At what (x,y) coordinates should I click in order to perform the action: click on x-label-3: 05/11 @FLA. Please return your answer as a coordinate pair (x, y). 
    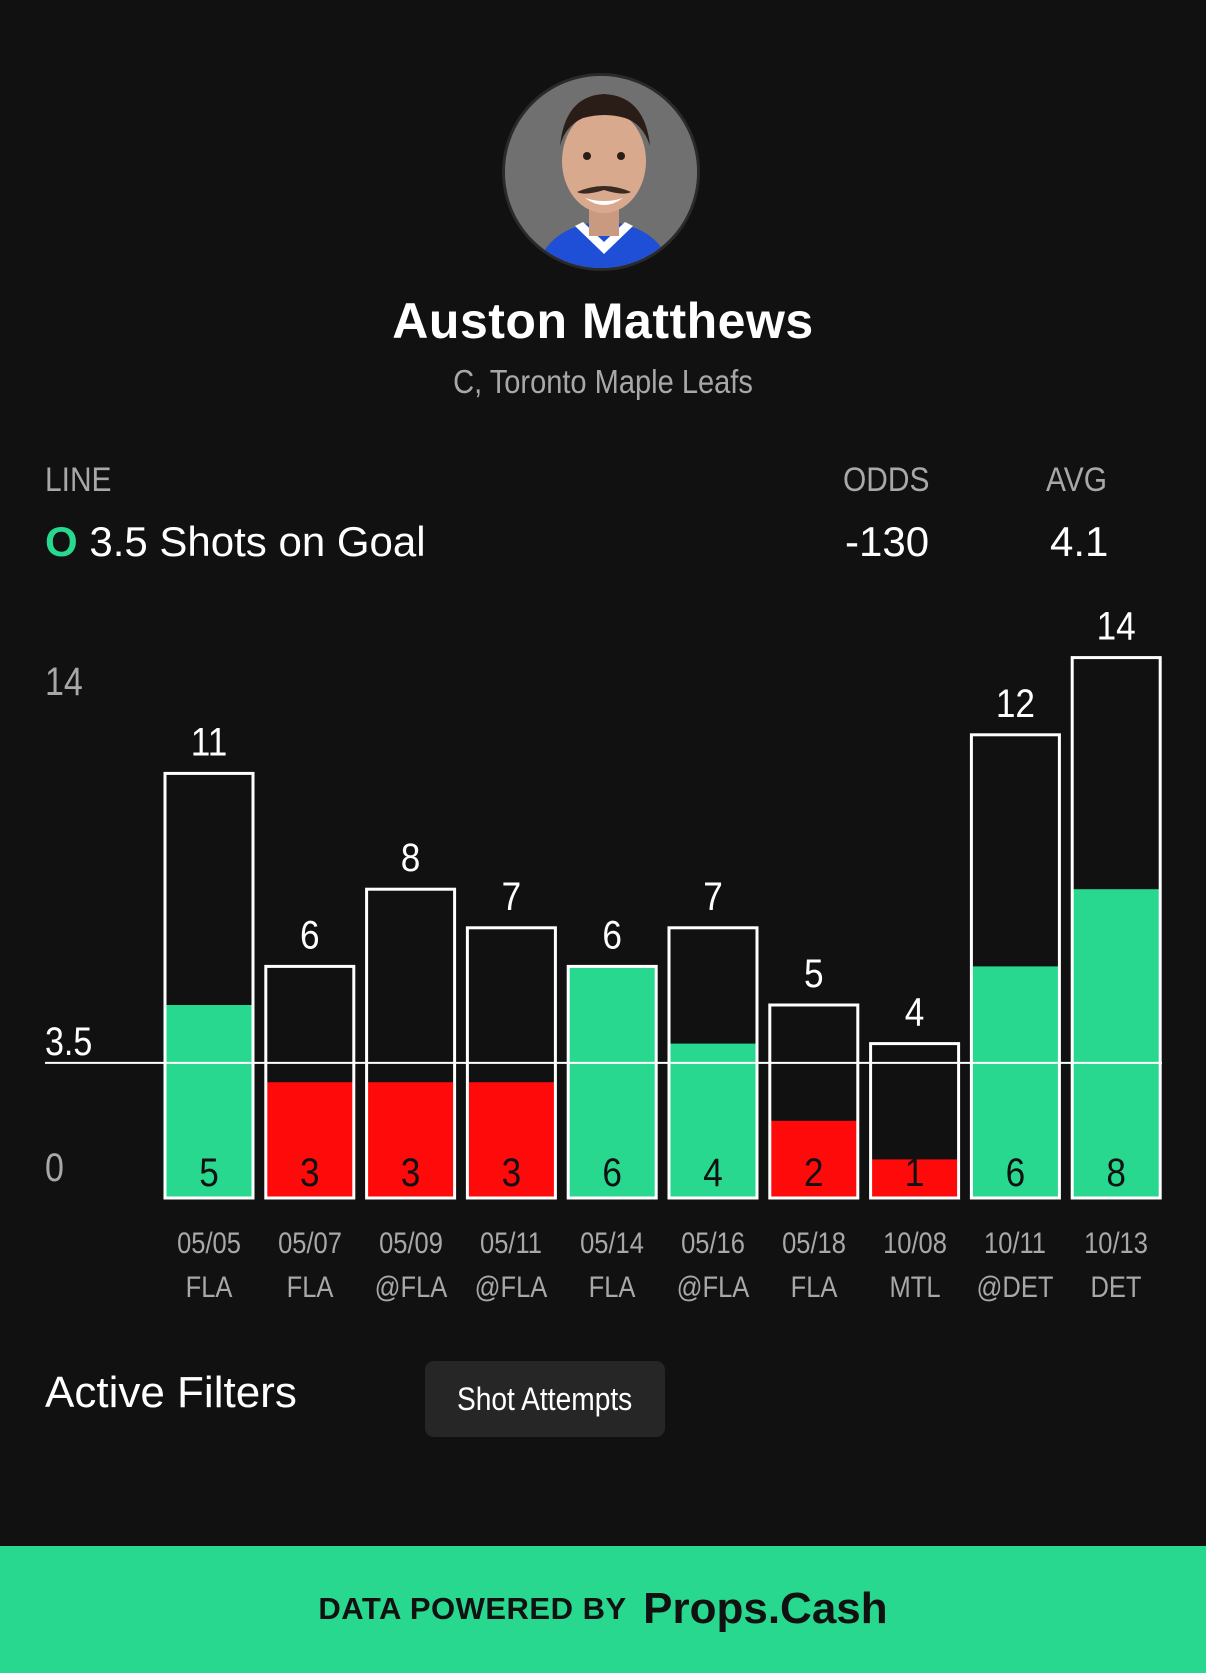
    Looking at the image, I should click on (512, 1266).